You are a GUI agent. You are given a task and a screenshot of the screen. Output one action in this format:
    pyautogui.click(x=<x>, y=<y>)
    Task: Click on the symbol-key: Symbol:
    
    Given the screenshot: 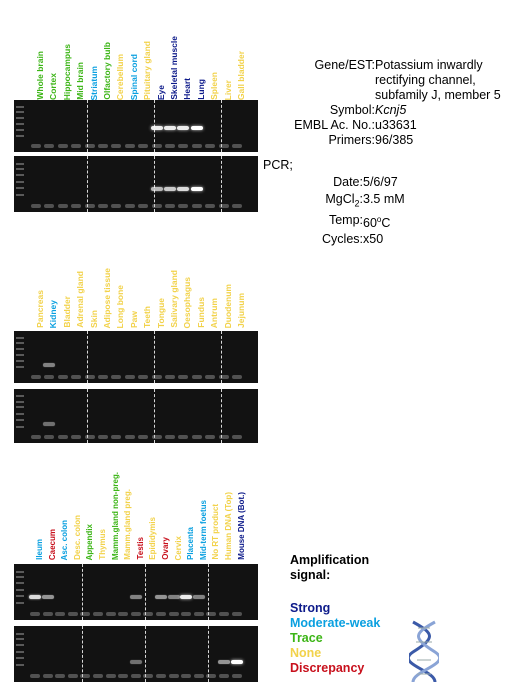 What is the action you would take?
    pyautogui.click(x=352, y=110)
    